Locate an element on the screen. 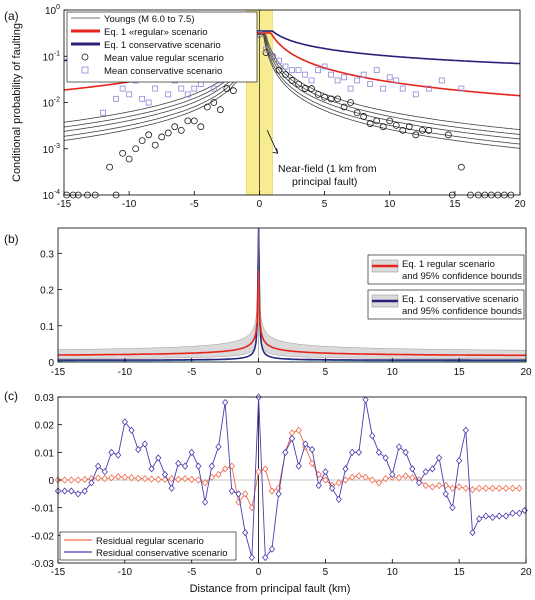  legend-label-line-1: Eq. 1 regular scenario is located at coordinates (448, 264).